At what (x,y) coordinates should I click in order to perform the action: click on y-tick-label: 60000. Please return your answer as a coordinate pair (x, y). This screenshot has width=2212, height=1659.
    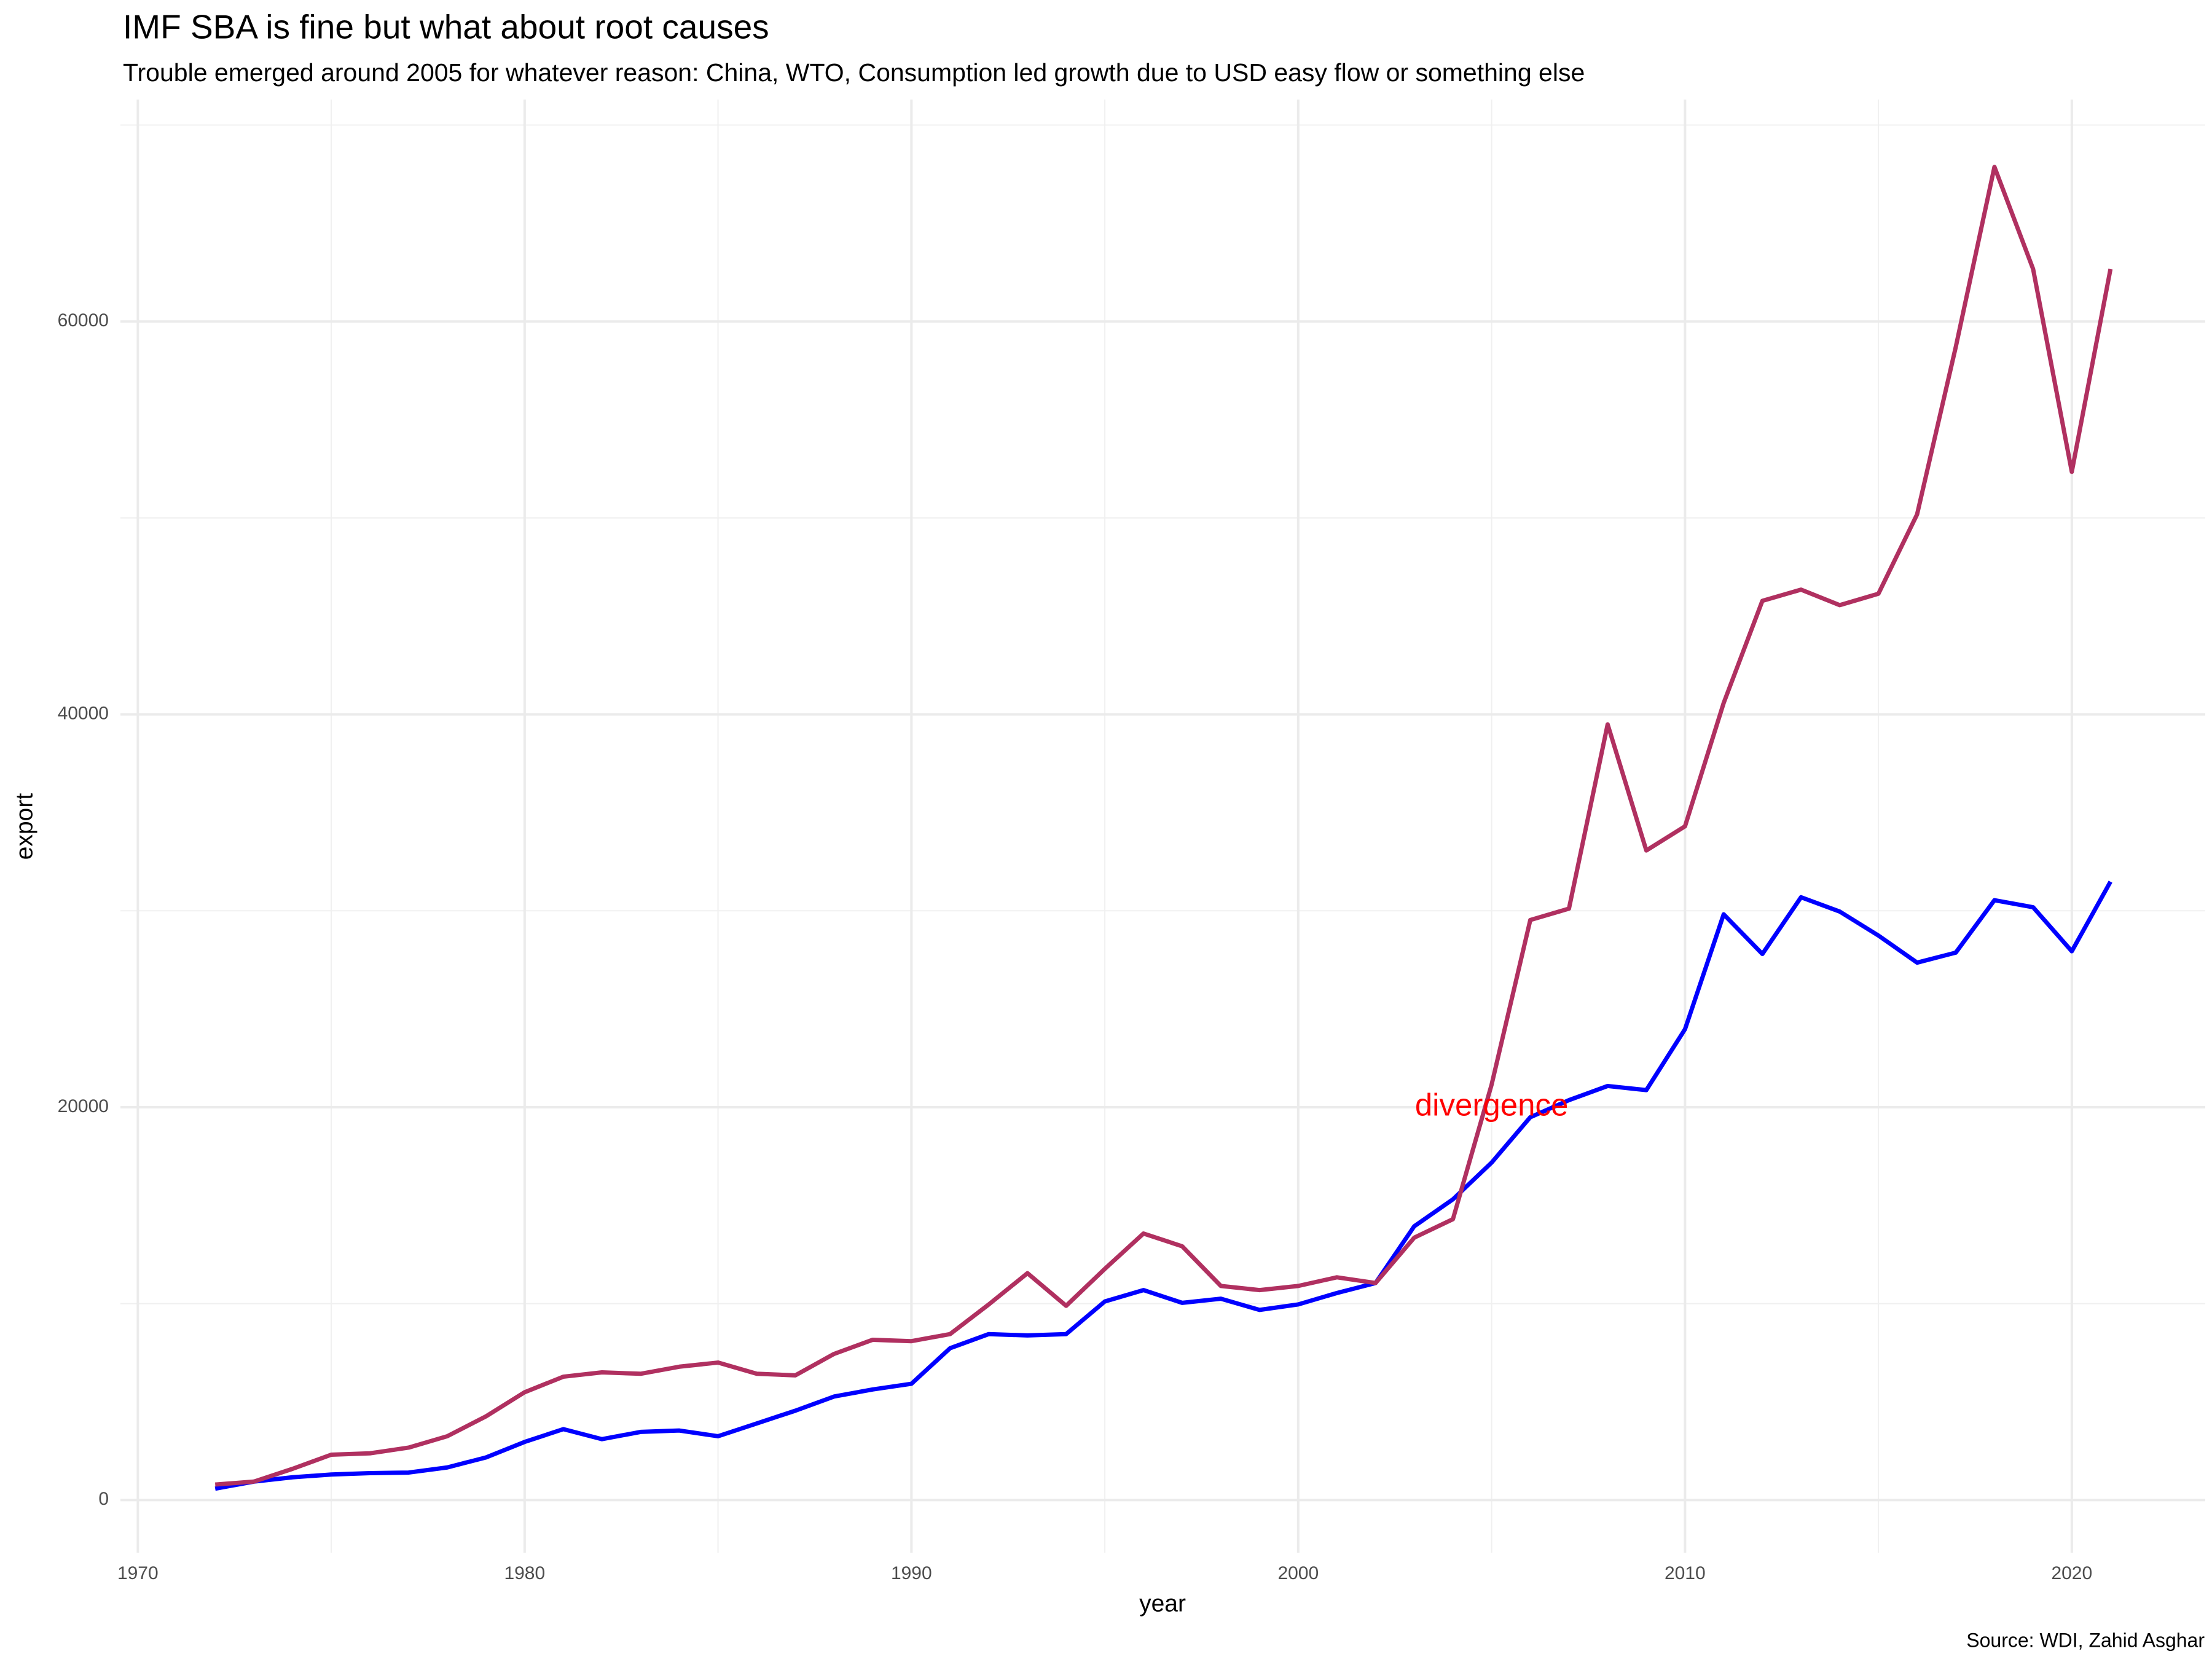
    Looking at the image, I should click on (83, 320).